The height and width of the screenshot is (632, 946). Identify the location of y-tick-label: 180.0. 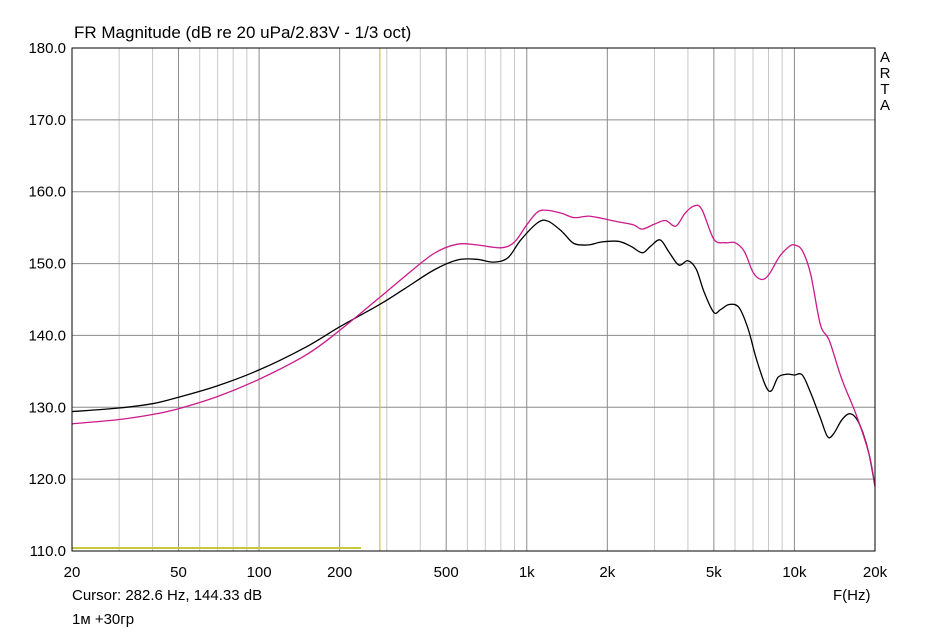
(47, 48).